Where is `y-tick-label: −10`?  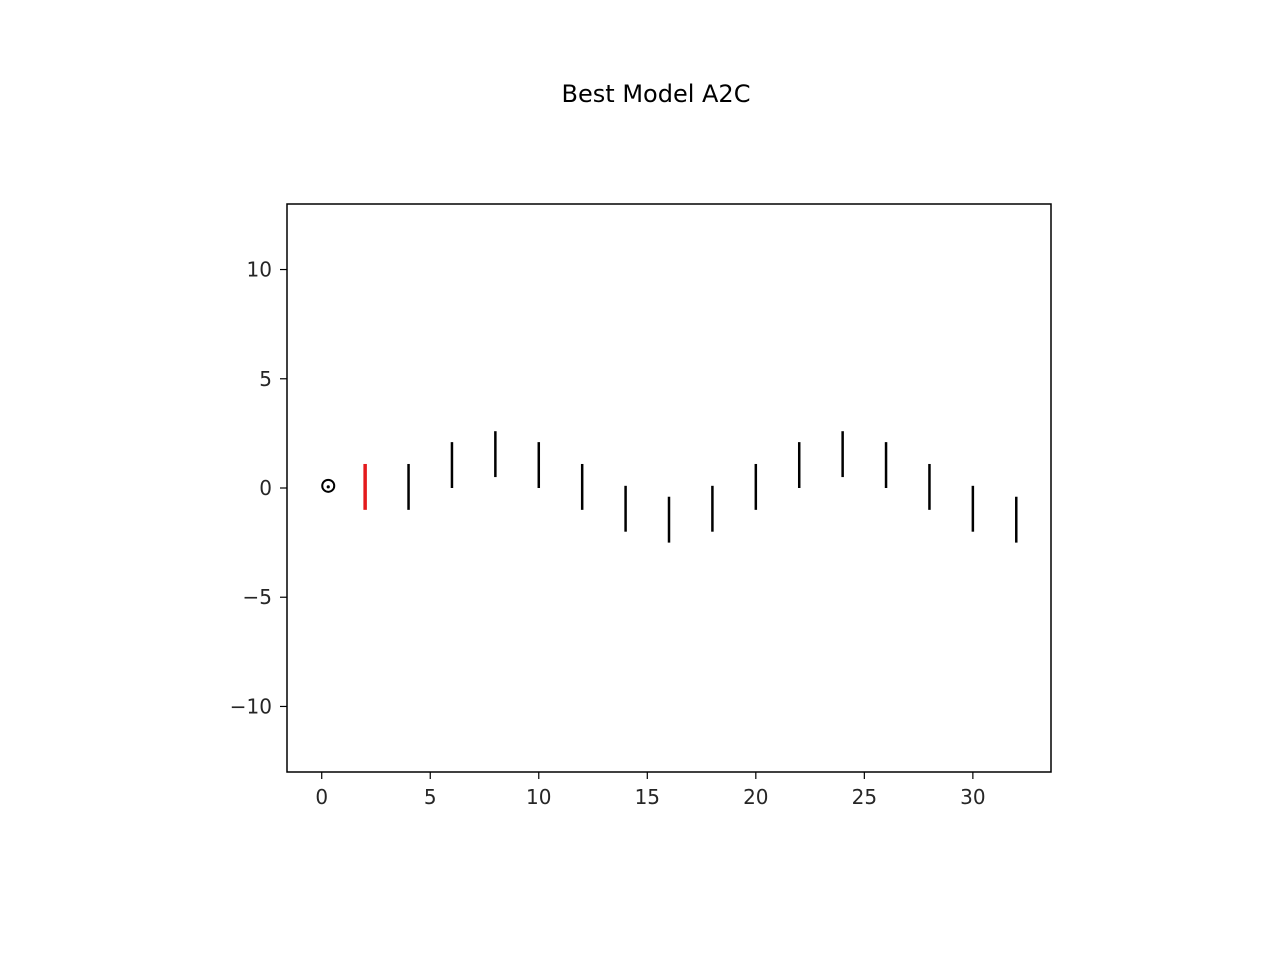 y-tick-label: −10 is located at coordinates (251, 706).